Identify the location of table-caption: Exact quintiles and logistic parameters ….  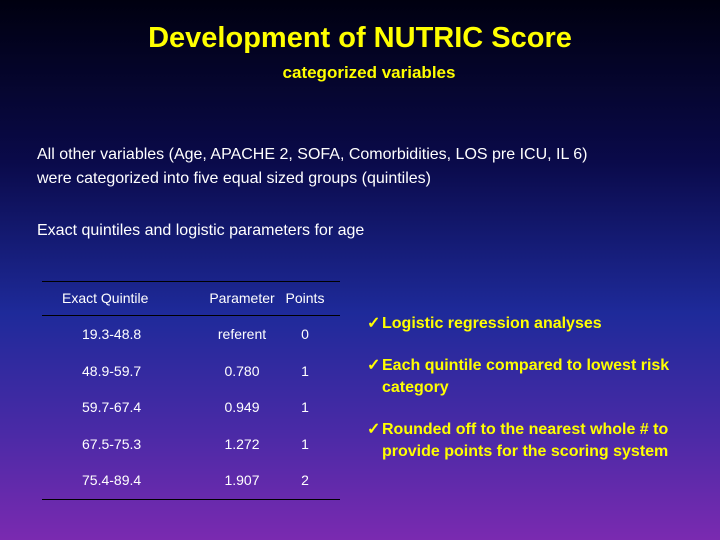
(201, 230).